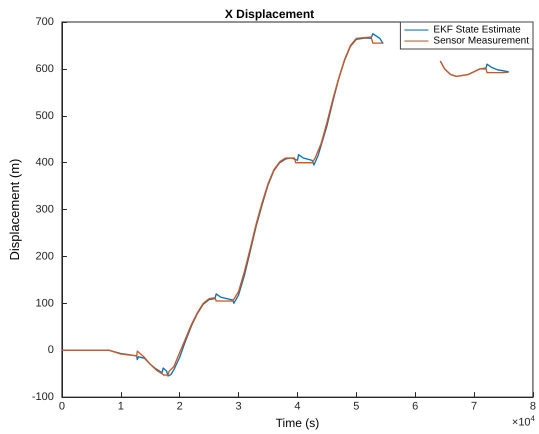 The height and width of the screenshot is (434, 539). I want to click on x-tick-label: 3, so click(238, 406).